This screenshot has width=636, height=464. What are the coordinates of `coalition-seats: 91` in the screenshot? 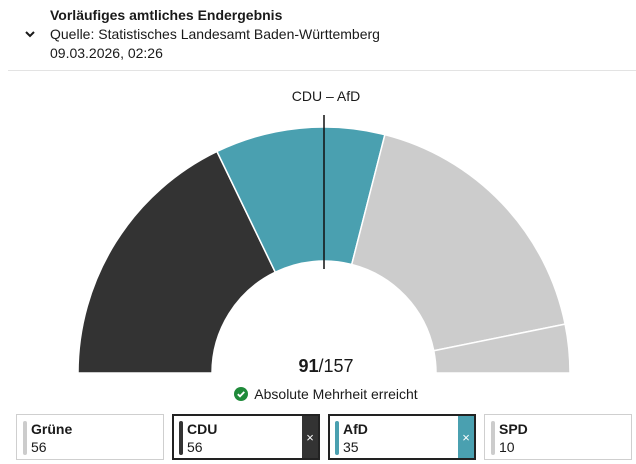 It's located at (308, 366).